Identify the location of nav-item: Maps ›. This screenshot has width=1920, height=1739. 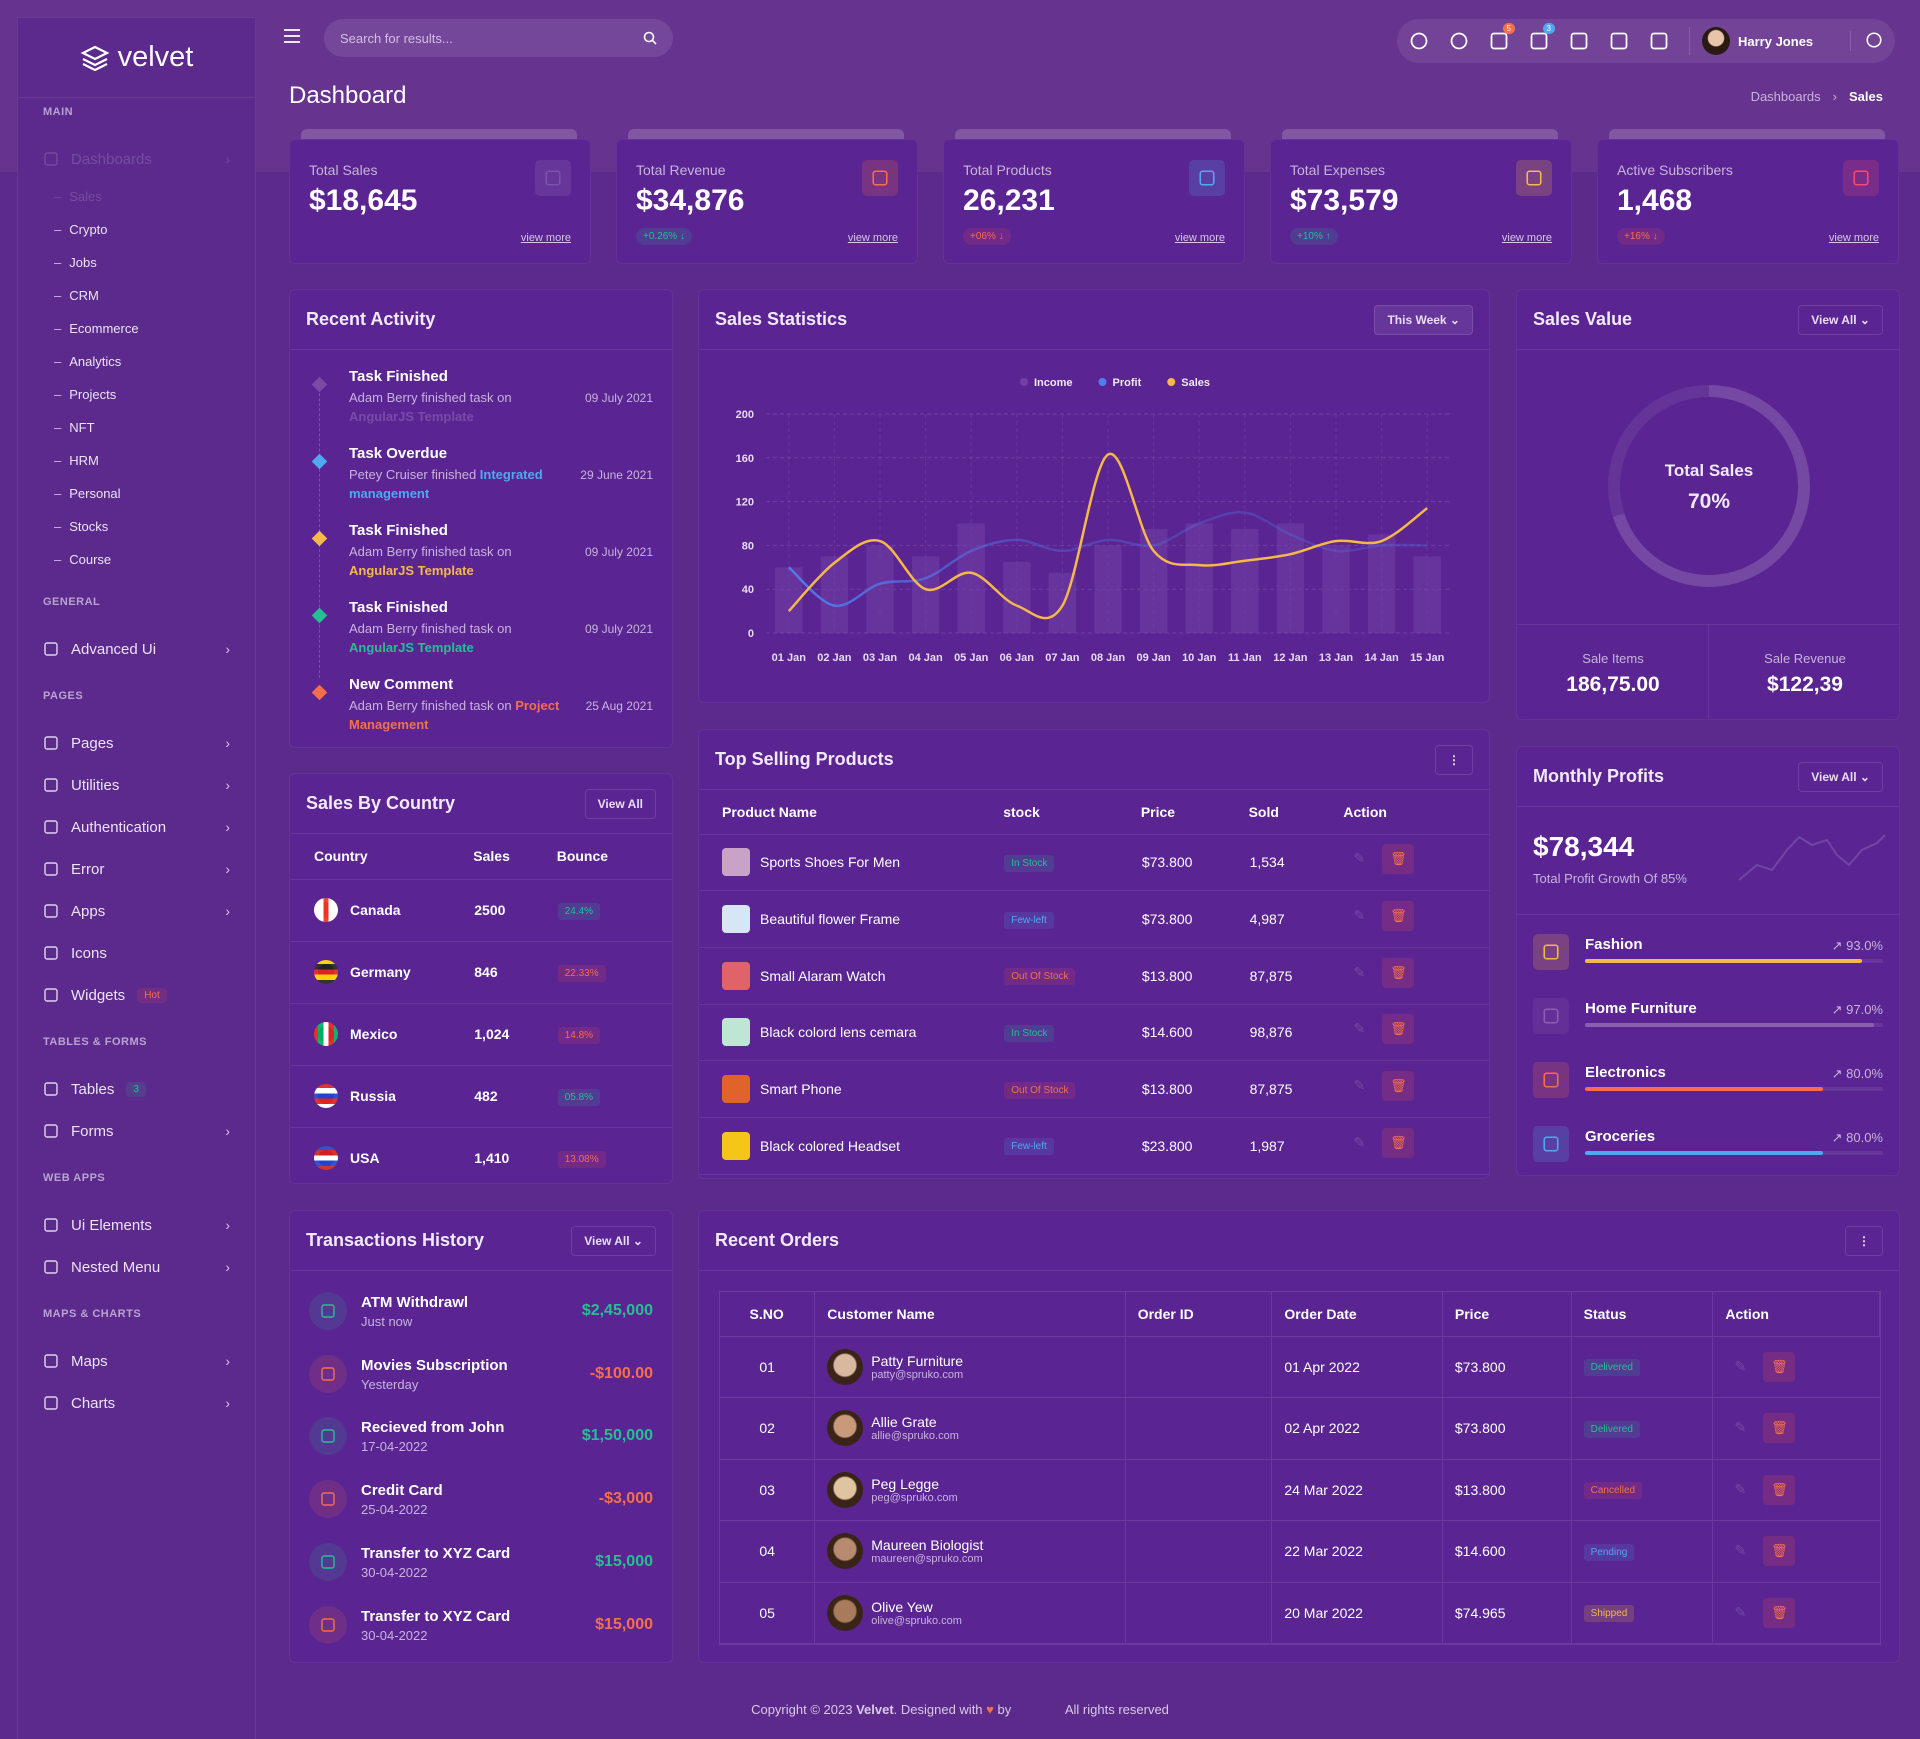
(136, 1361).